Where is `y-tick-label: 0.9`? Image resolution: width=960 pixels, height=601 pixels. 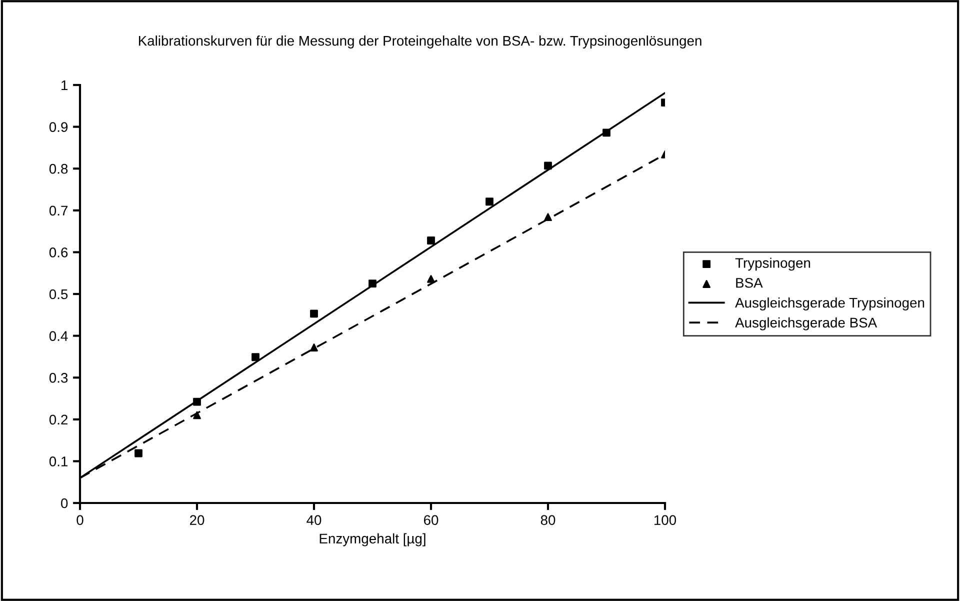
y-tick-label: 0.9 is located at coordinates (58, 127).